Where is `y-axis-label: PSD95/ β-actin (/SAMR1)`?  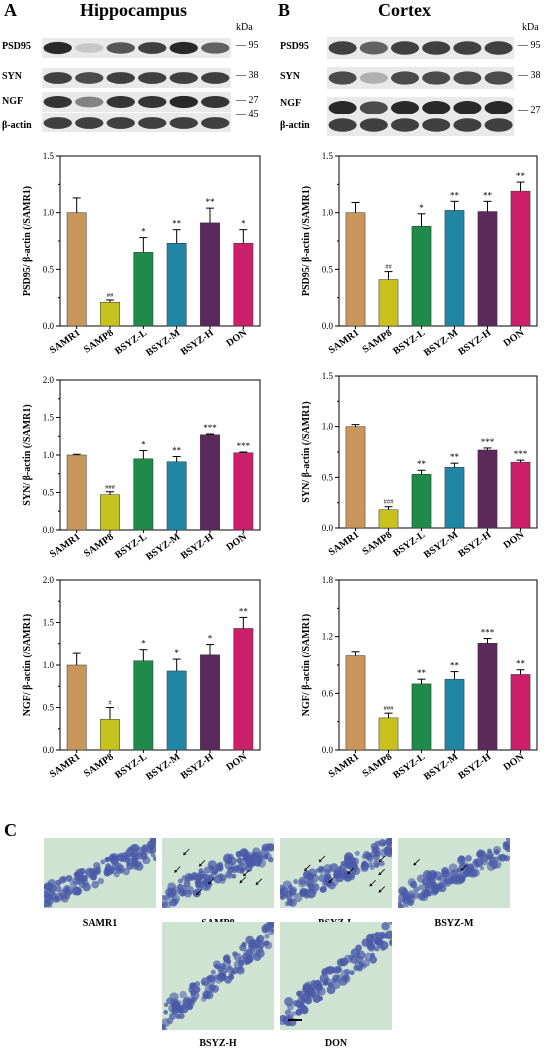 y-axis-label: PSD95/ β-actin (/SAMR1) is located at coordinates (27, 241).